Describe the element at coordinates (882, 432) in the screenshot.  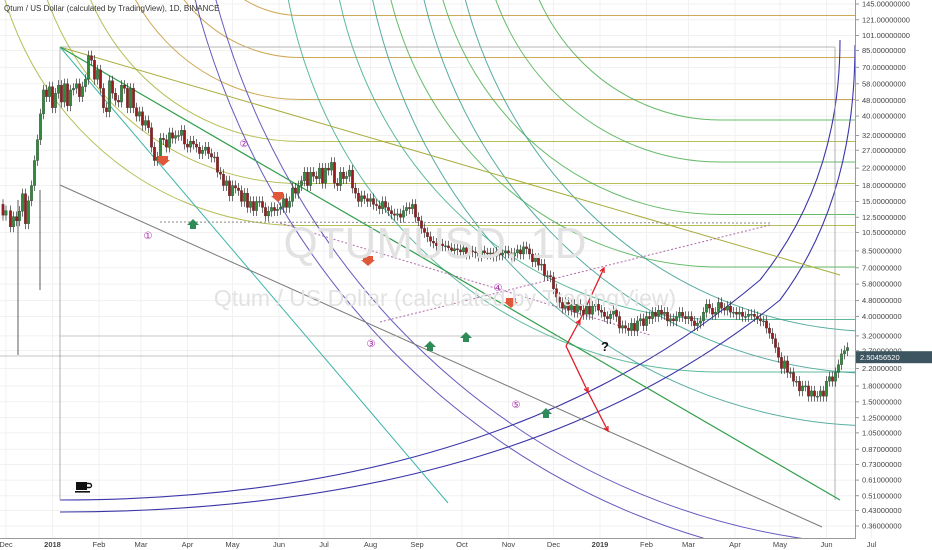
I see `y-tick-label: 1.05000000` at that location.